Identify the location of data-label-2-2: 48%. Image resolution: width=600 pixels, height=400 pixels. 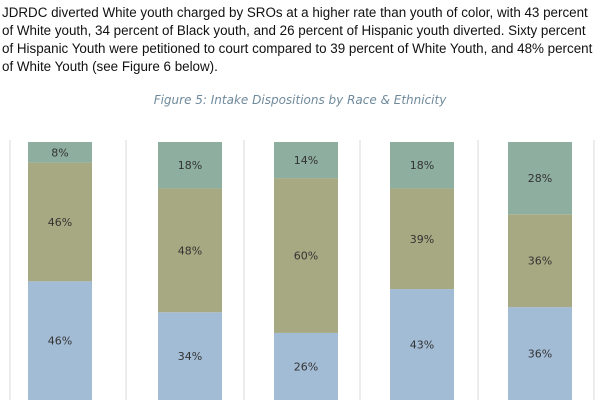
(190, 250).